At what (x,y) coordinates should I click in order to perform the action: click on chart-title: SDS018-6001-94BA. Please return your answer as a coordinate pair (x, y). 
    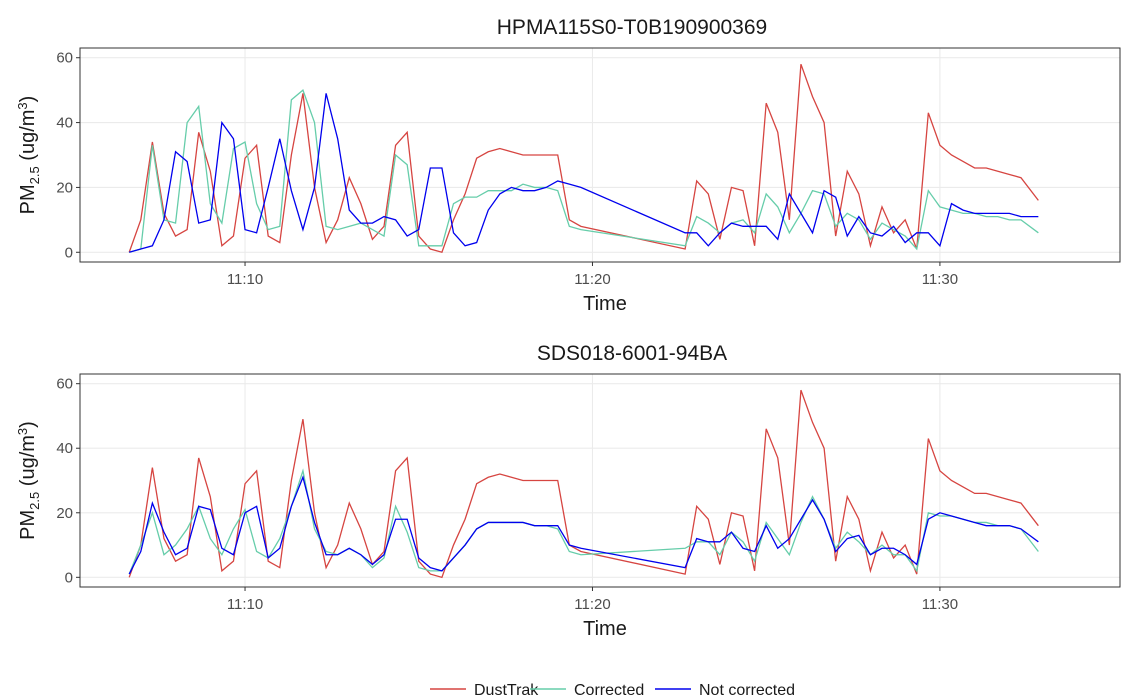
    Looking at the image, I should click on (632, 353).